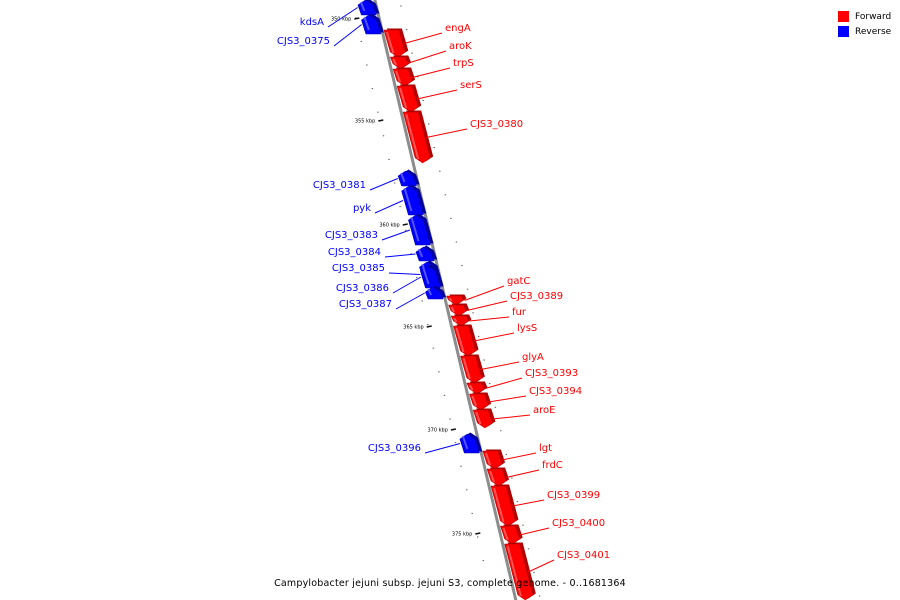  What do you see at coordinates (864, 24) in the screenshot?
I see `legend: Forward Reverse` at bounding box center [864, 24].